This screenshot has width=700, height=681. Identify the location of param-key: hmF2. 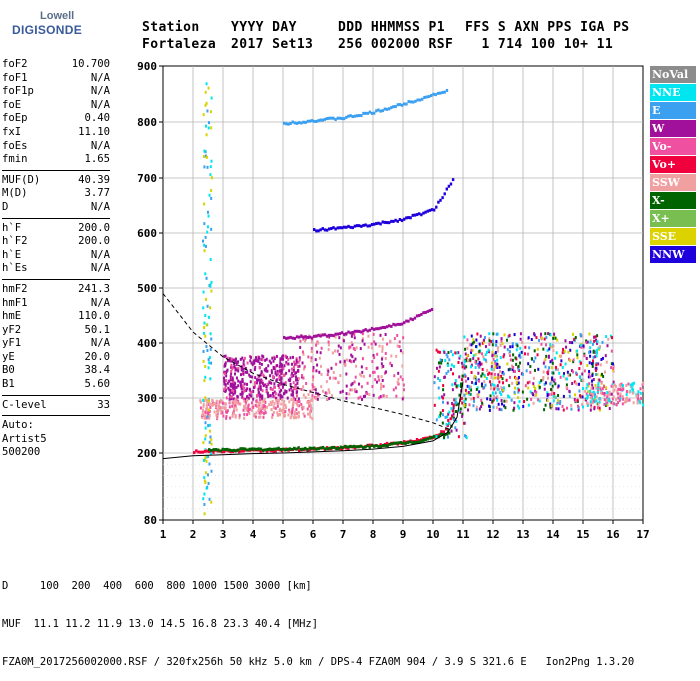
(15, 288).